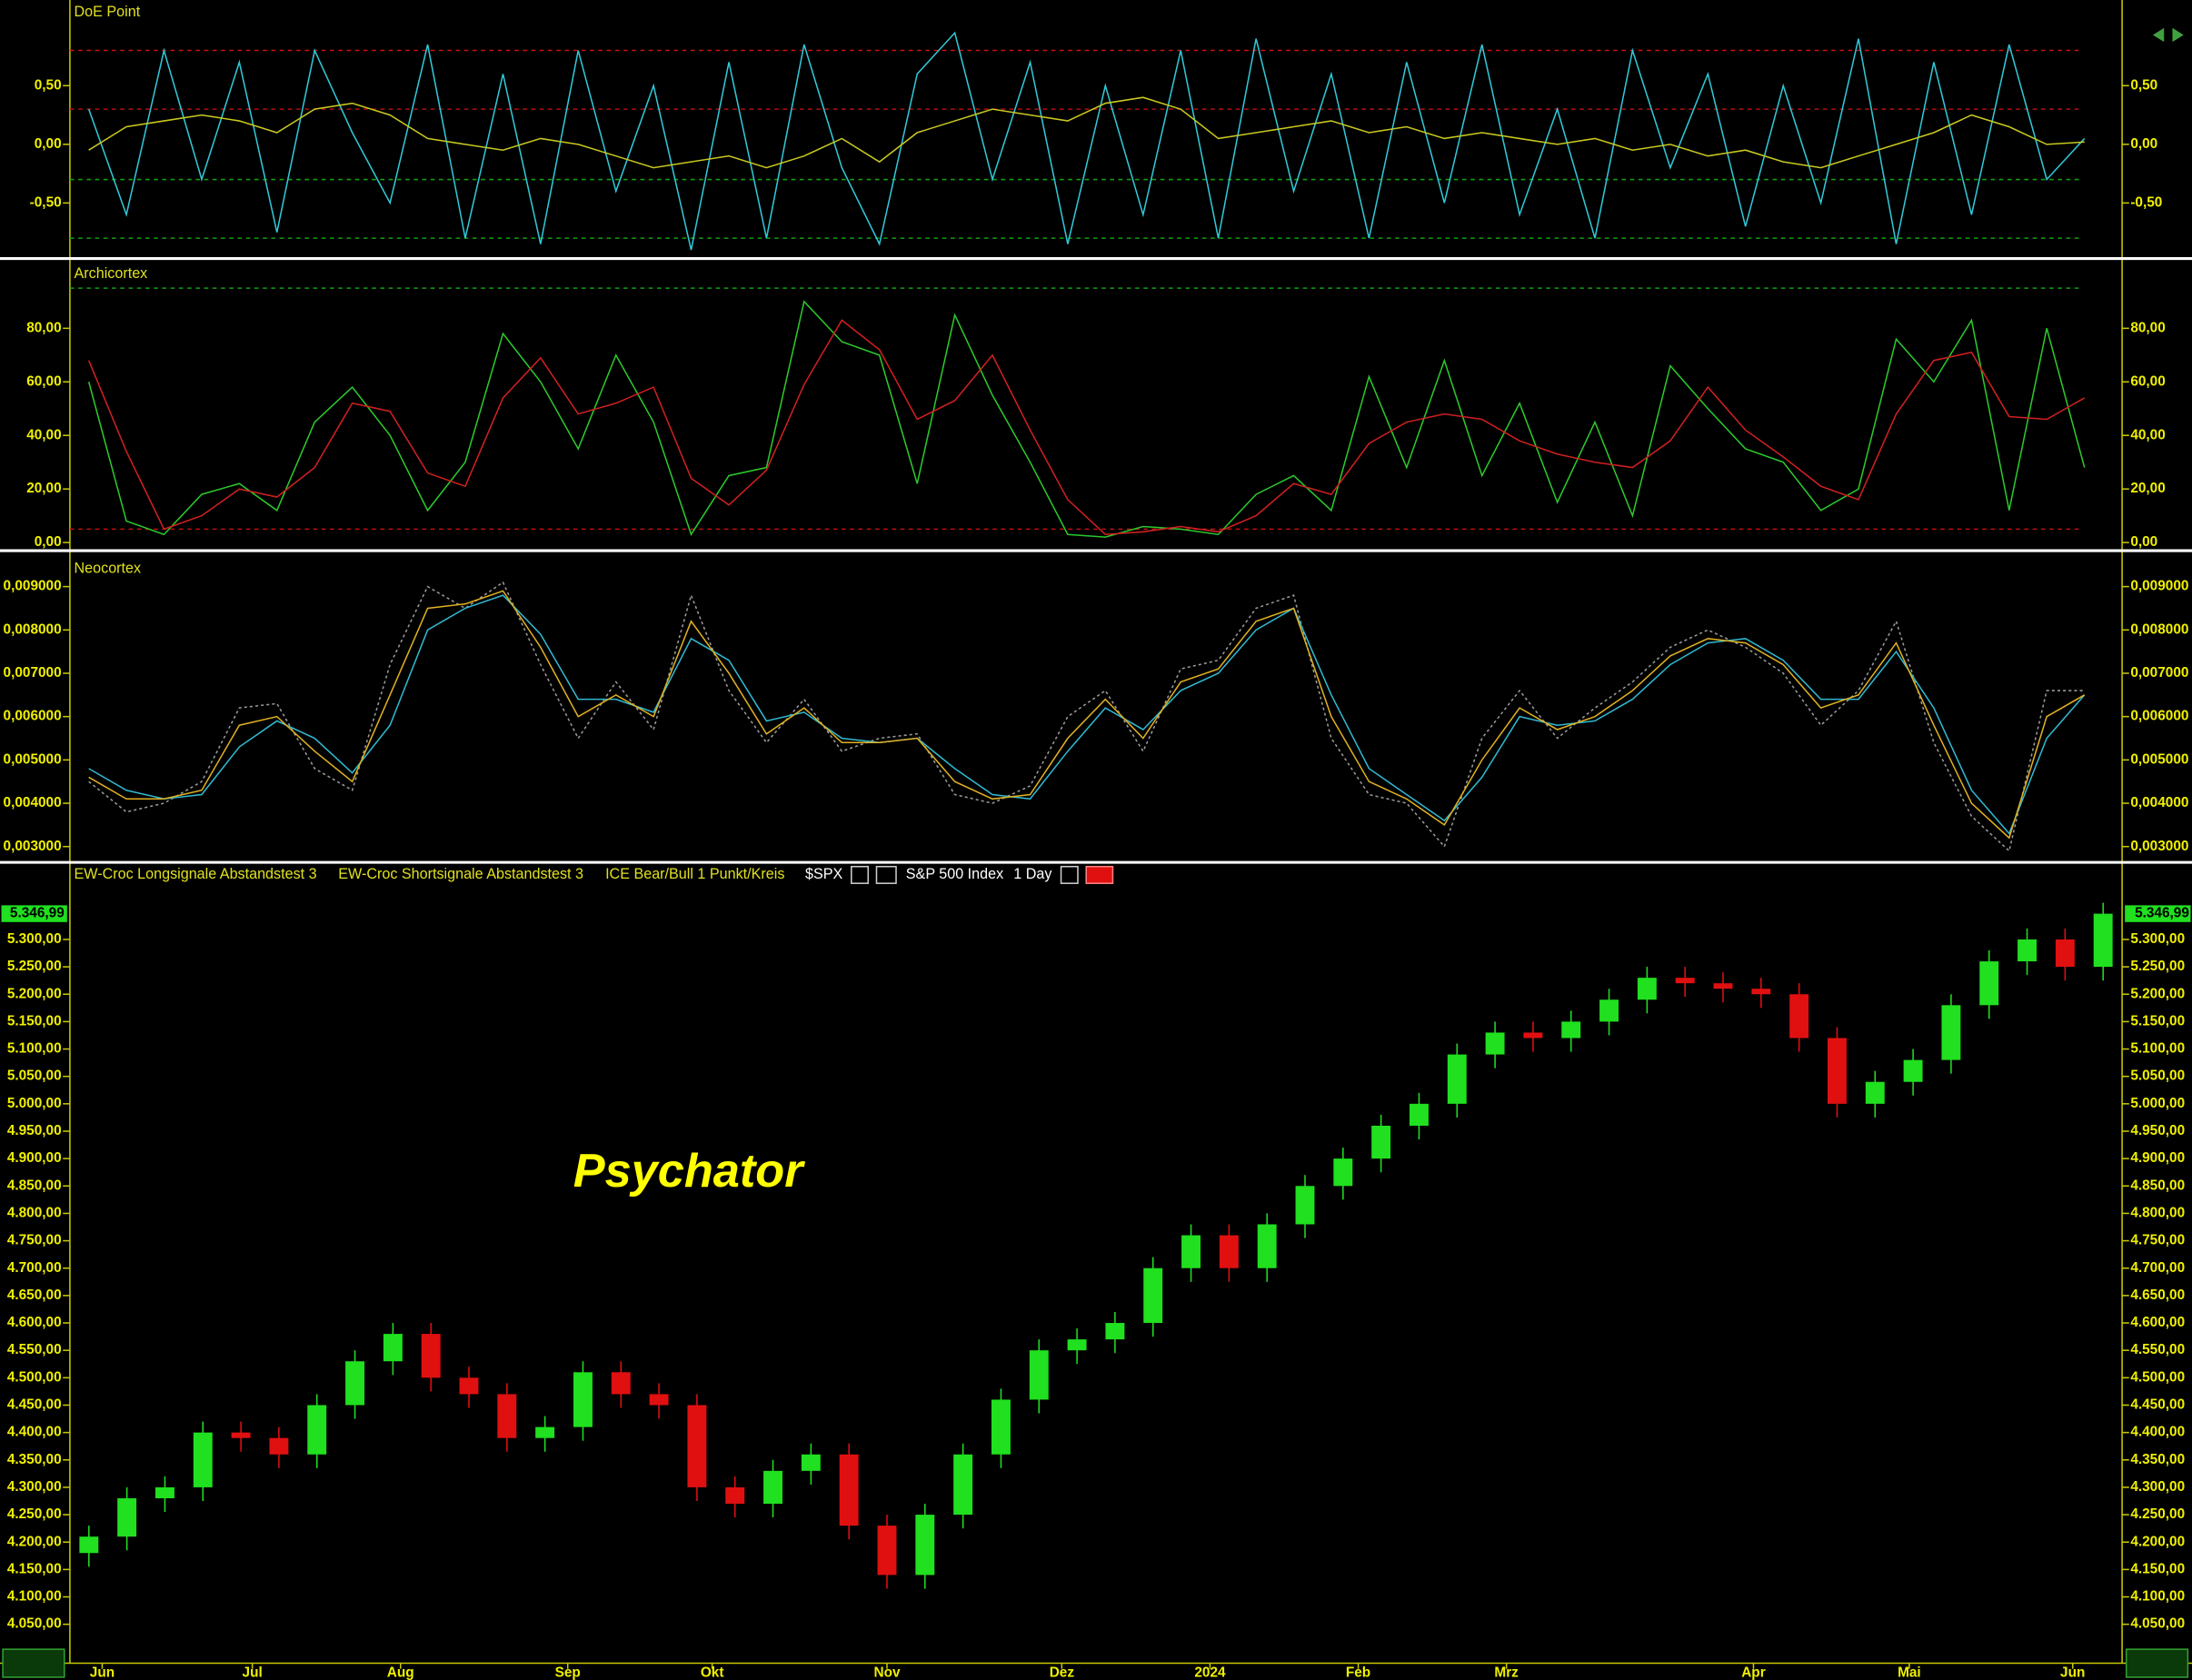 Image resolution: width=2192 pixels, height=1680 pixels. What do you see at coordinates (196, 874) in the screenshot?
I see `indicator-name: EW-Croc Longsignale Abstandstest 3` at bounding box center [196, 874].